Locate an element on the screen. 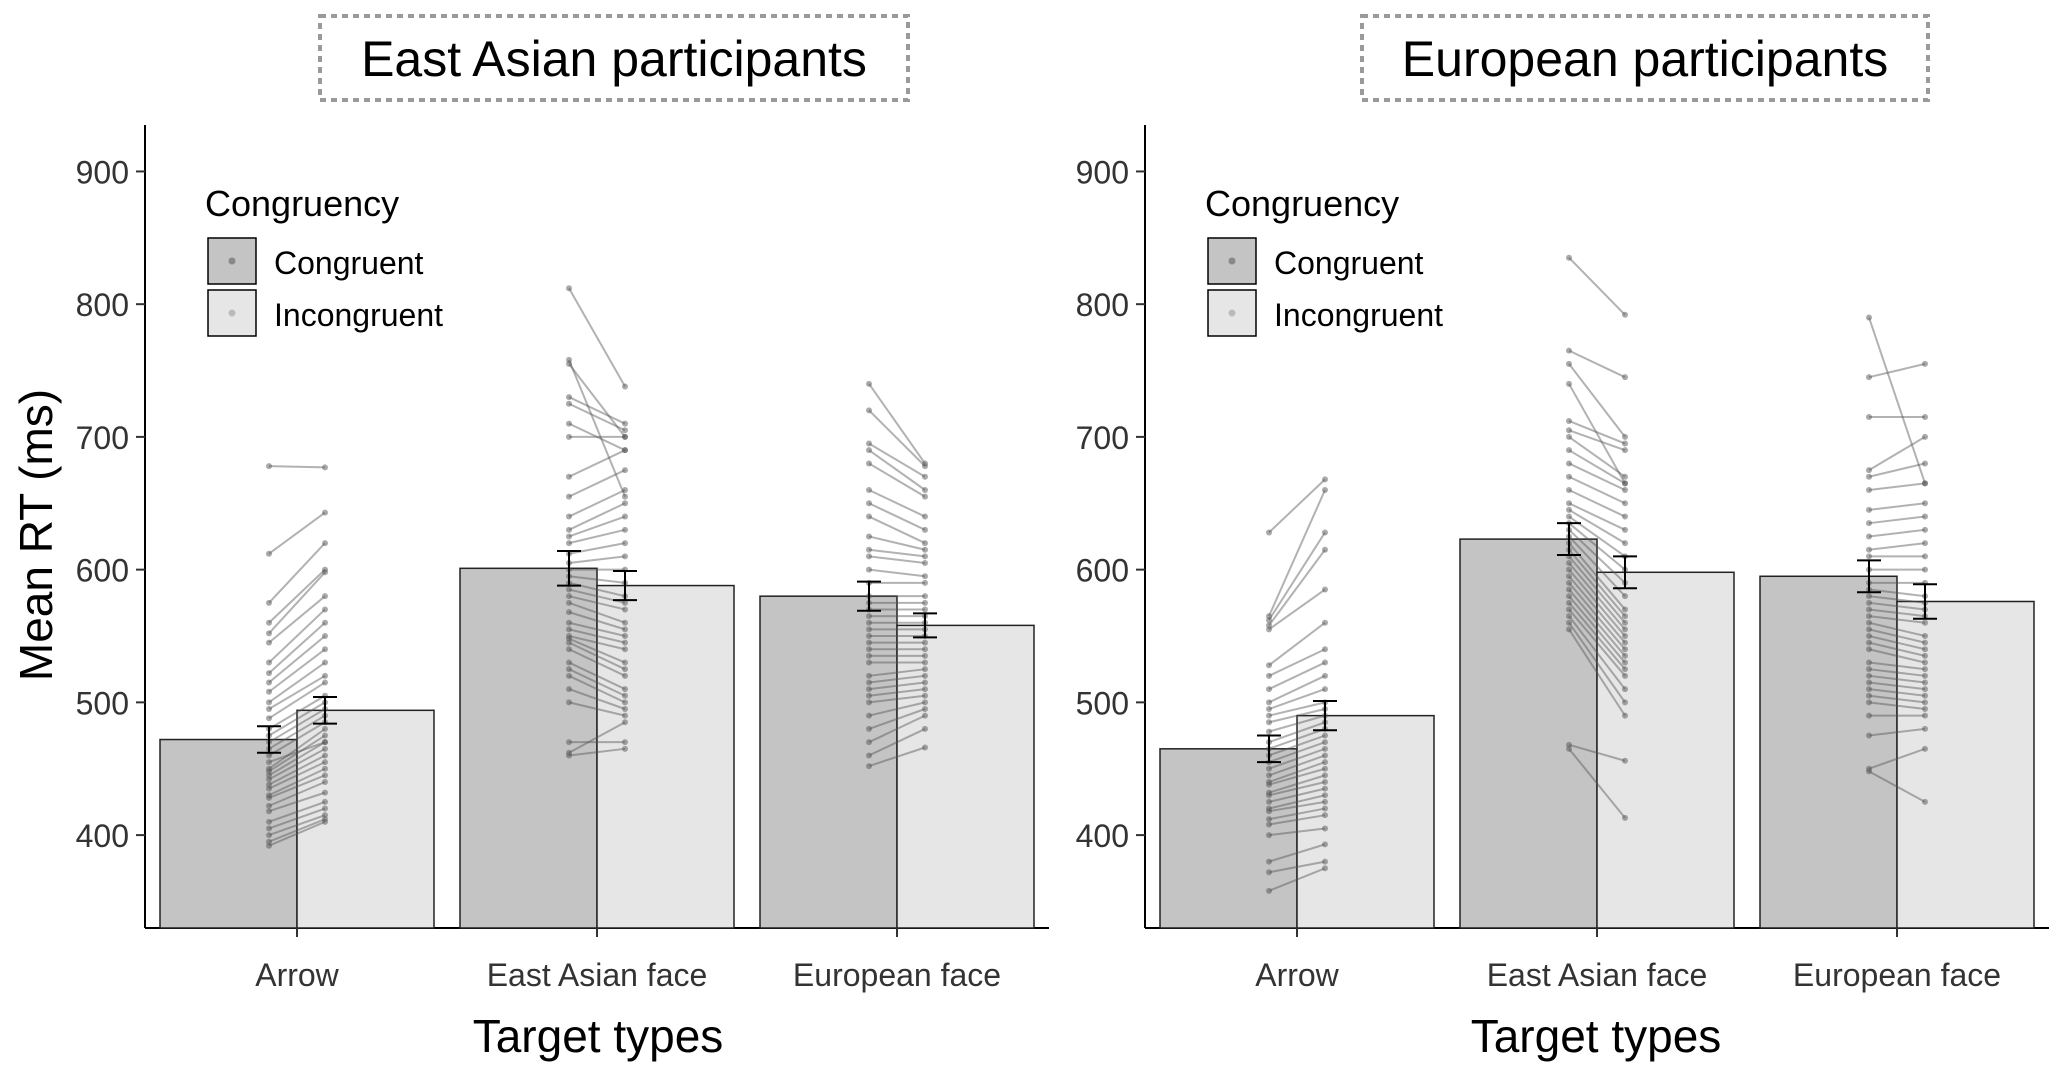 The image size is (2056, 1073). y-tick-label: 900 is located at coordinates (102, 172).